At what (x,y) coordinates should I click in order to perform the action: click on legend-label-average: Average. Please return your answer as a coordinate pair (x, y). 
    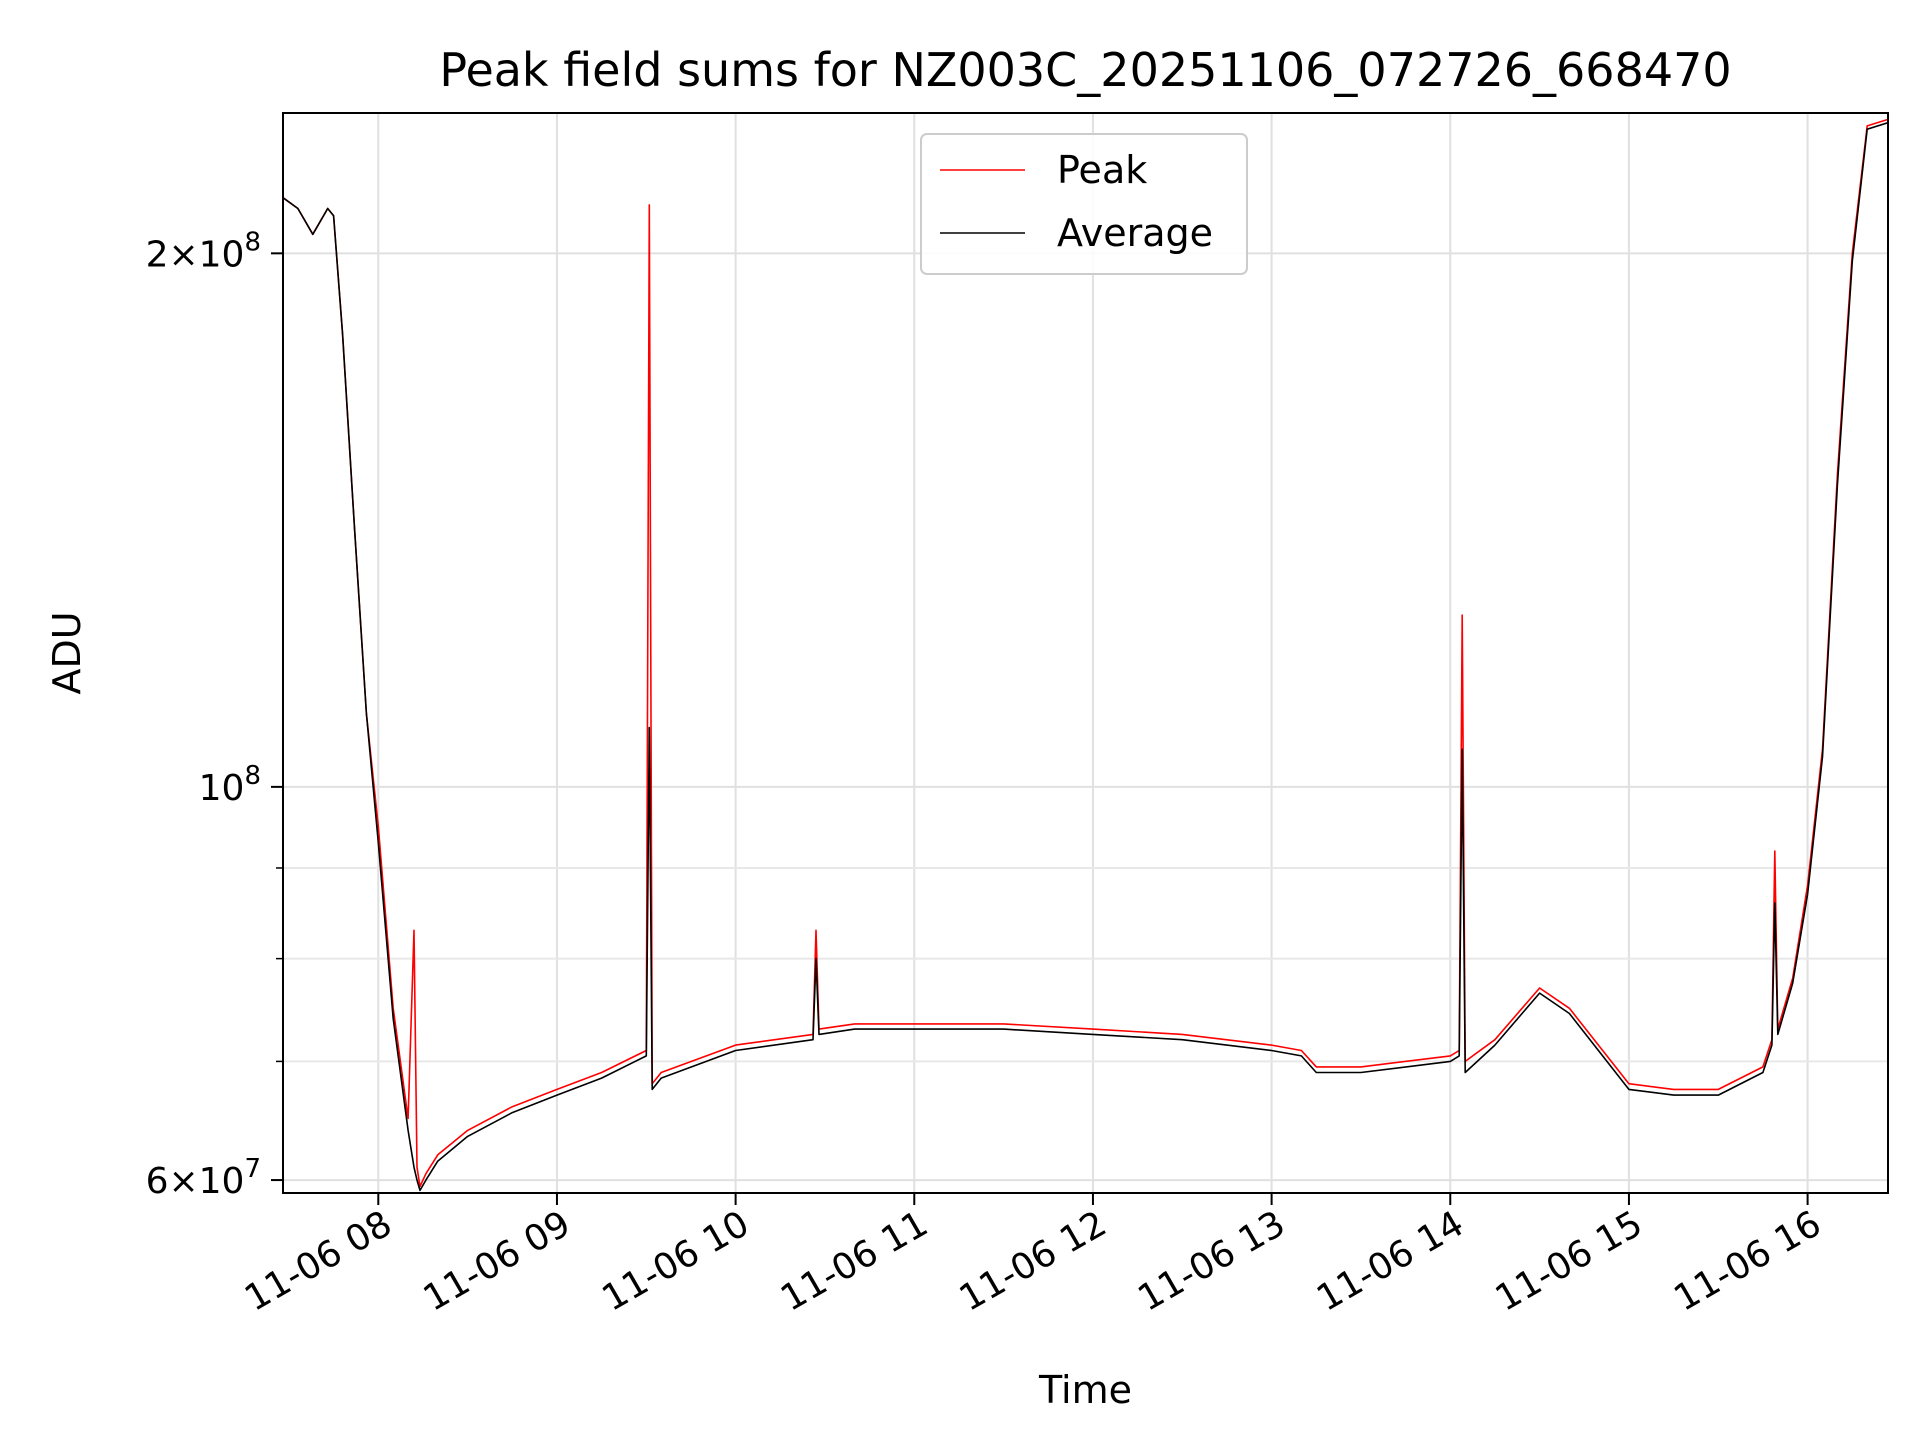
    Looking at the image, I should click on (1135, 233).